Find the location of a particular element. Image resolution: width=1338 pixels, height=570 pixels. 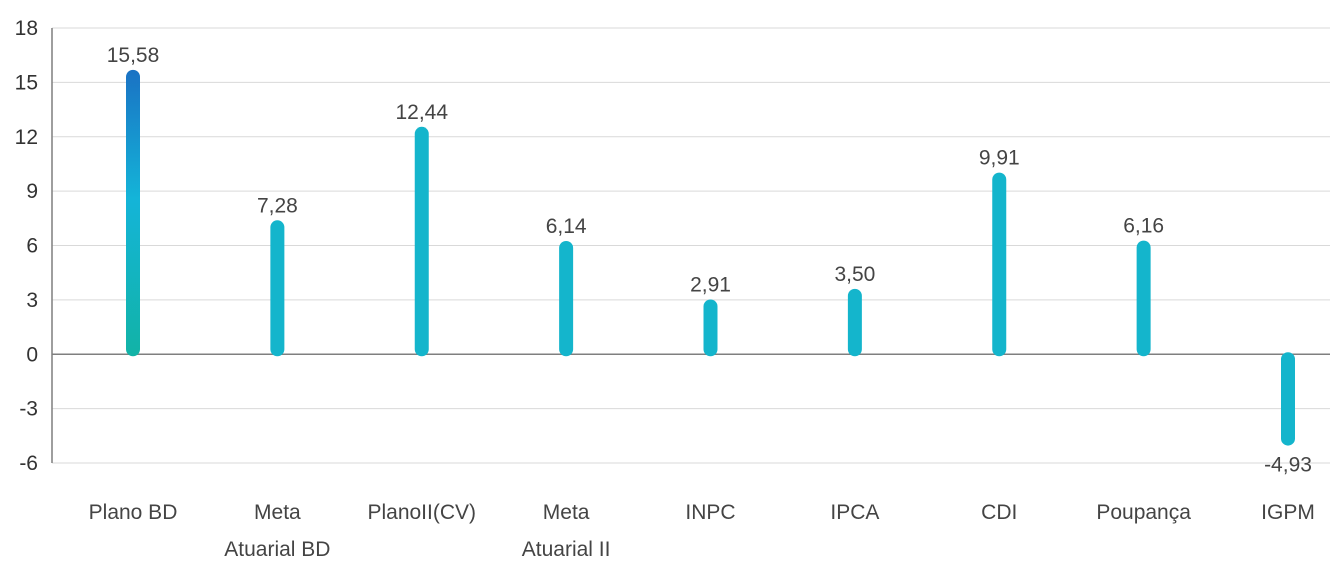

value-label: 15,58 is located at coordinates (133, 55).